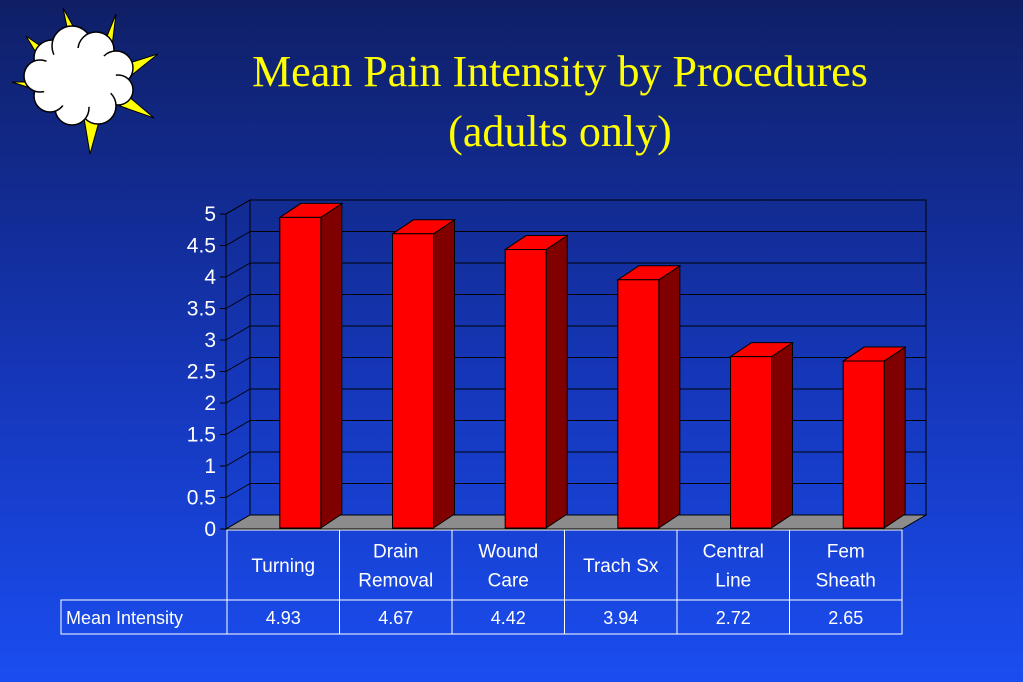 This screenshot has height=682, width=1023. I want to click on y-tick-label: 3, so click(210, 340).